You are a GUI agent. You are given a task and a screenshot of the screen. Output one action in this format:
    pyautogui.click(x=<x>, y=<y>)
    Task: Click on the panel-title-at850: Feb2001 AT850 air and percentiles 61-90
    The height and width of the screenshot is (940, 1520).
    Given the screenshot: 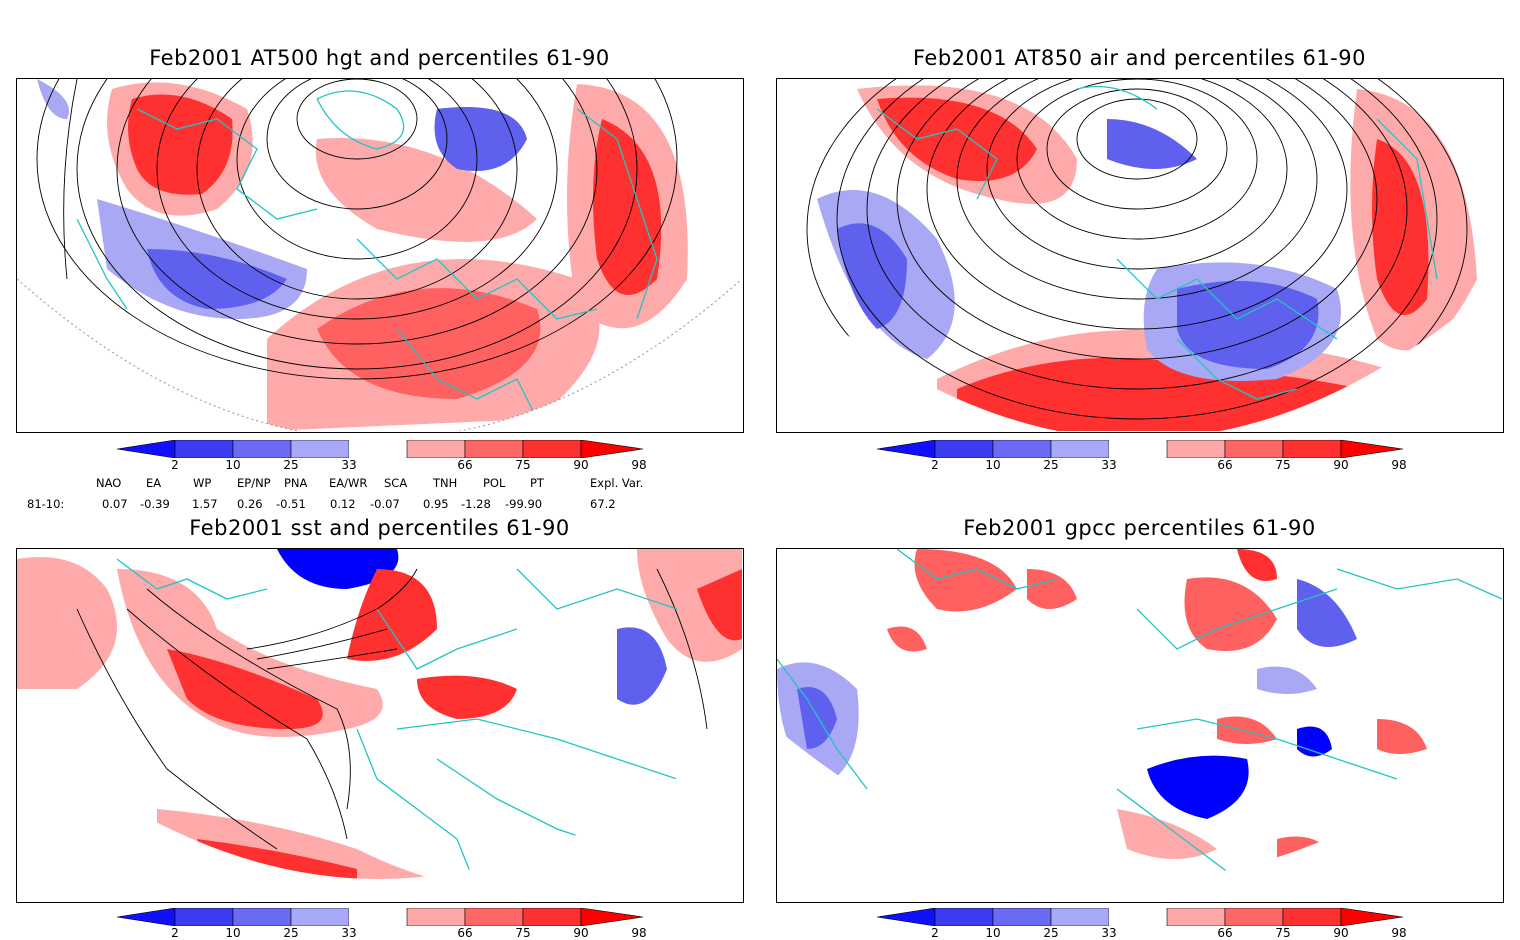 What is the action you would take?
    pyautogui.click(x=1139, y=58)
    